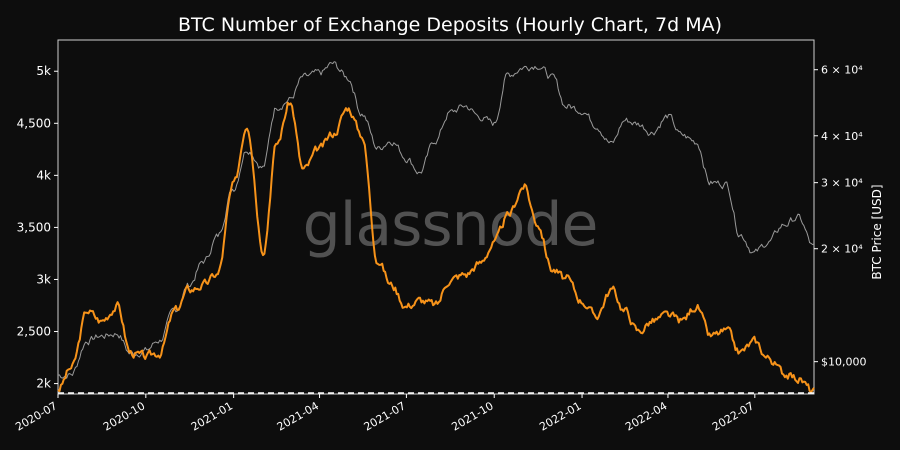  Describe the element at coordinates (733, 416) in the screenshot. I see `x-tick-label: 2022-07` at that location.